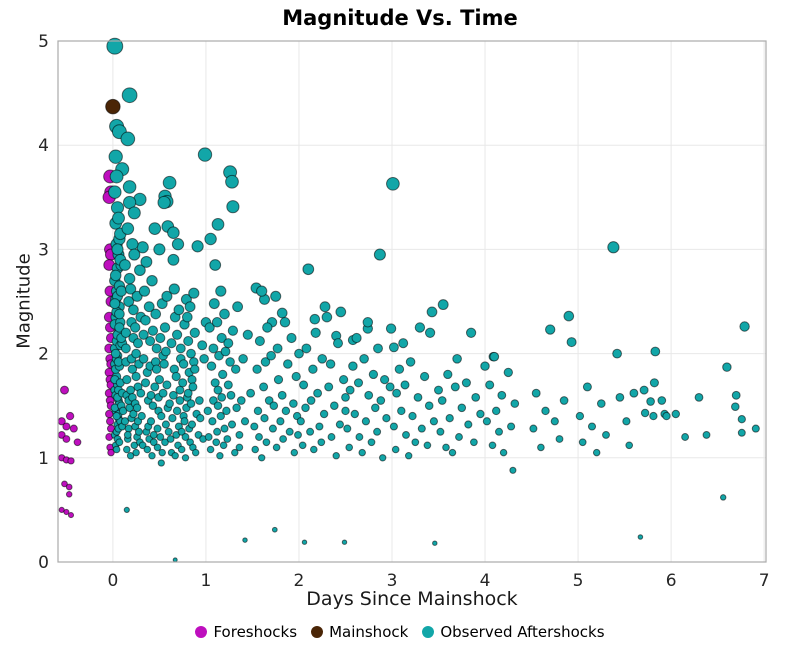  I want to click on x-tick-label: 3, so click(392, 581).